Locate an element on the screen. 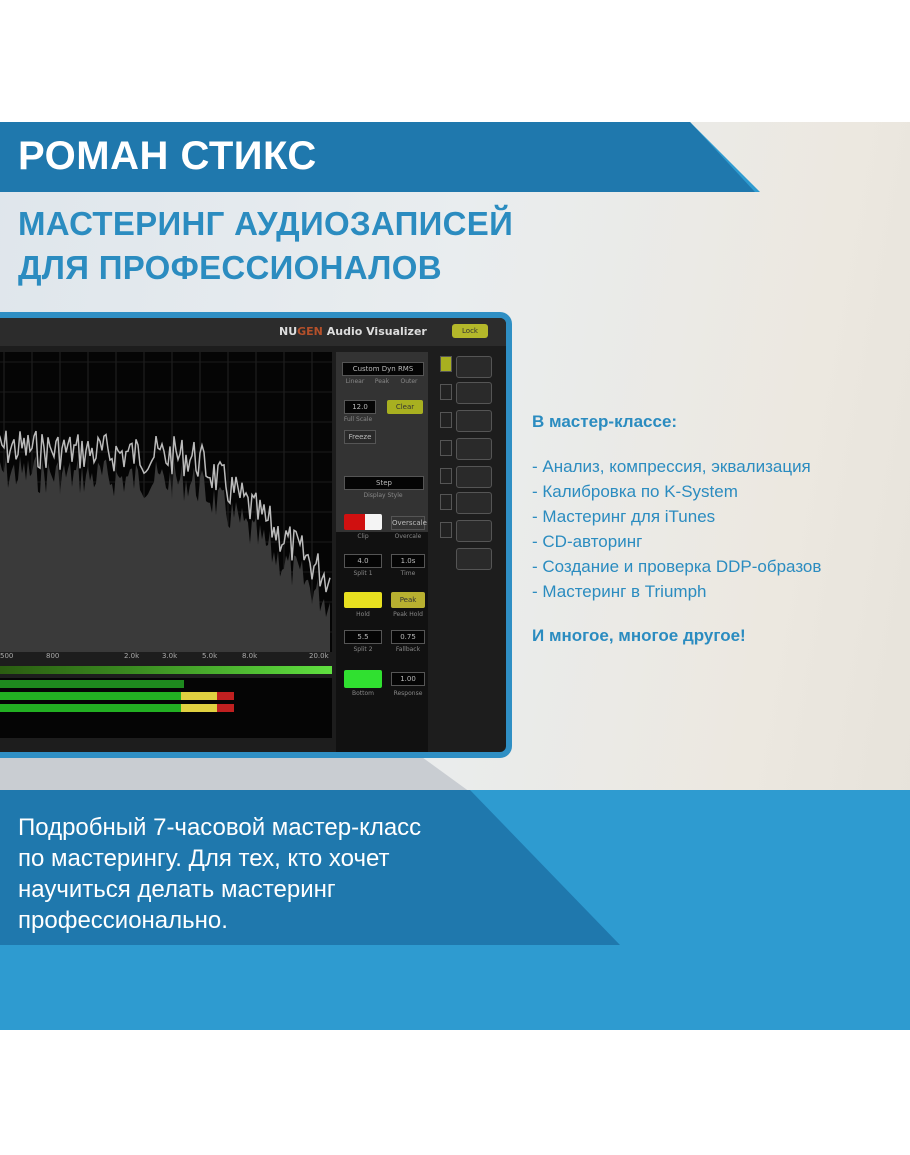  mode-select: Custom Dyn RMS is located at coordinates (383, 369).